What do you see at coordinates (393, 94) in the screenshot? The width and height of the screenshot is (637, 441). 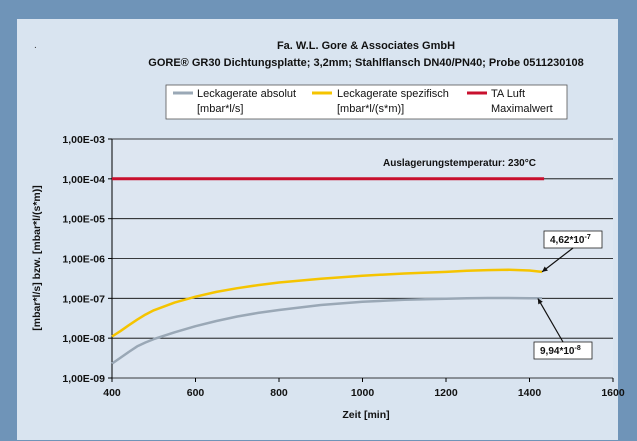 I see `legend-label-spezifisch-1: Leckagerate spezifisch` at bounding box center [393, 94].